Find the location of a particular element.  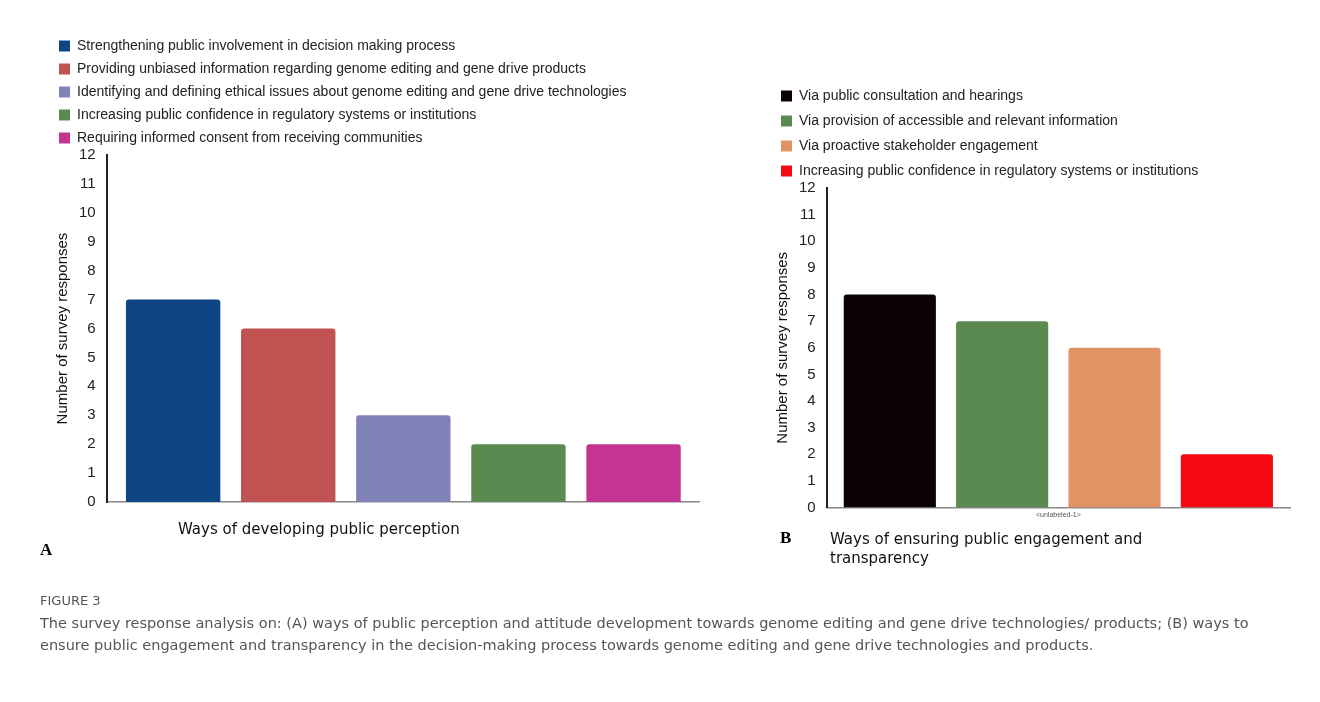

text: B is located at coordinates (786, 538).